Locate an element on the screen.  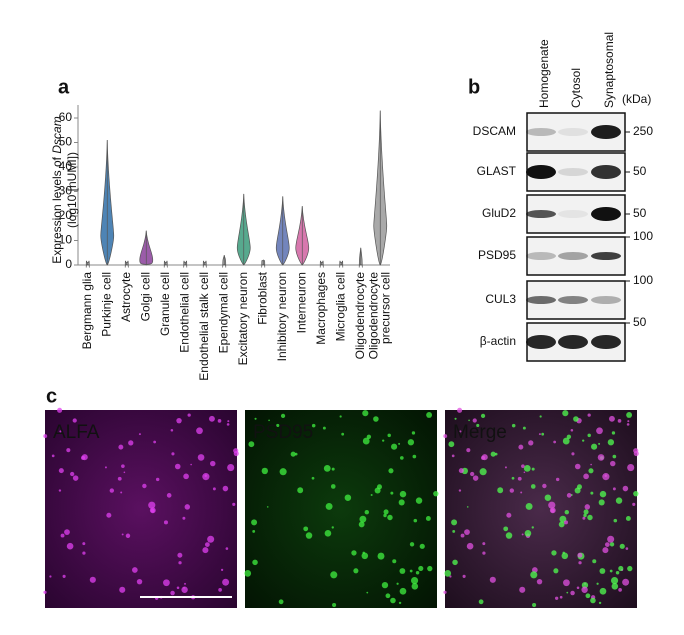
x-tick-label-line: Oligodendrocyte is located at coordinates (373, 316).